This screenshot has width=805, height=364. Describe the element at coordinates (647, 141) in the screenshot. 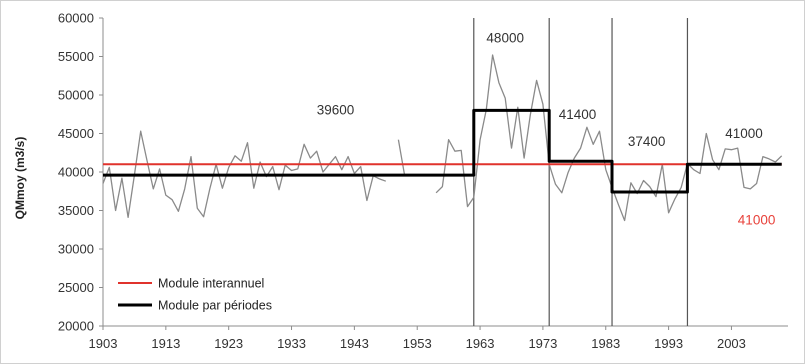

I see `annotation-label: 37400` at that location.